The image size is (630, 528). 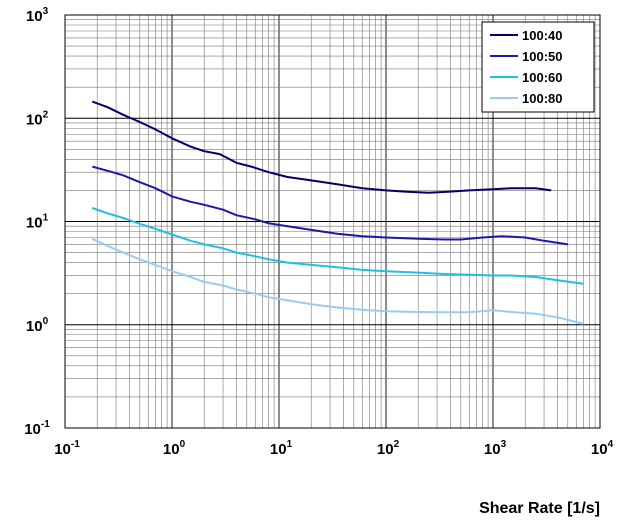 I want to click on y-tick-labels: 10⁻¹ 10⁰ 10¹ 10² 10³, so click(x=37, y=222).